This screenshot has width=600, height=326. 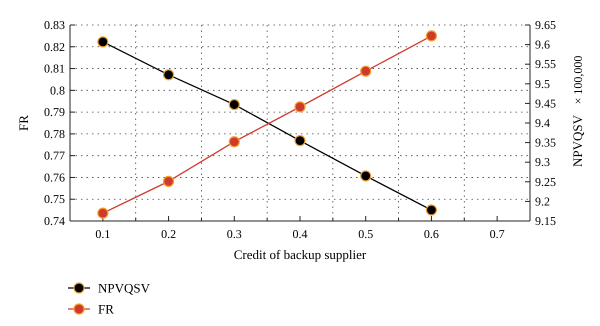 What do you see at coordinates (542, 45) in the screenshot?
I see `y2-tick-label: 9.6` at bounding box center [542, 45].